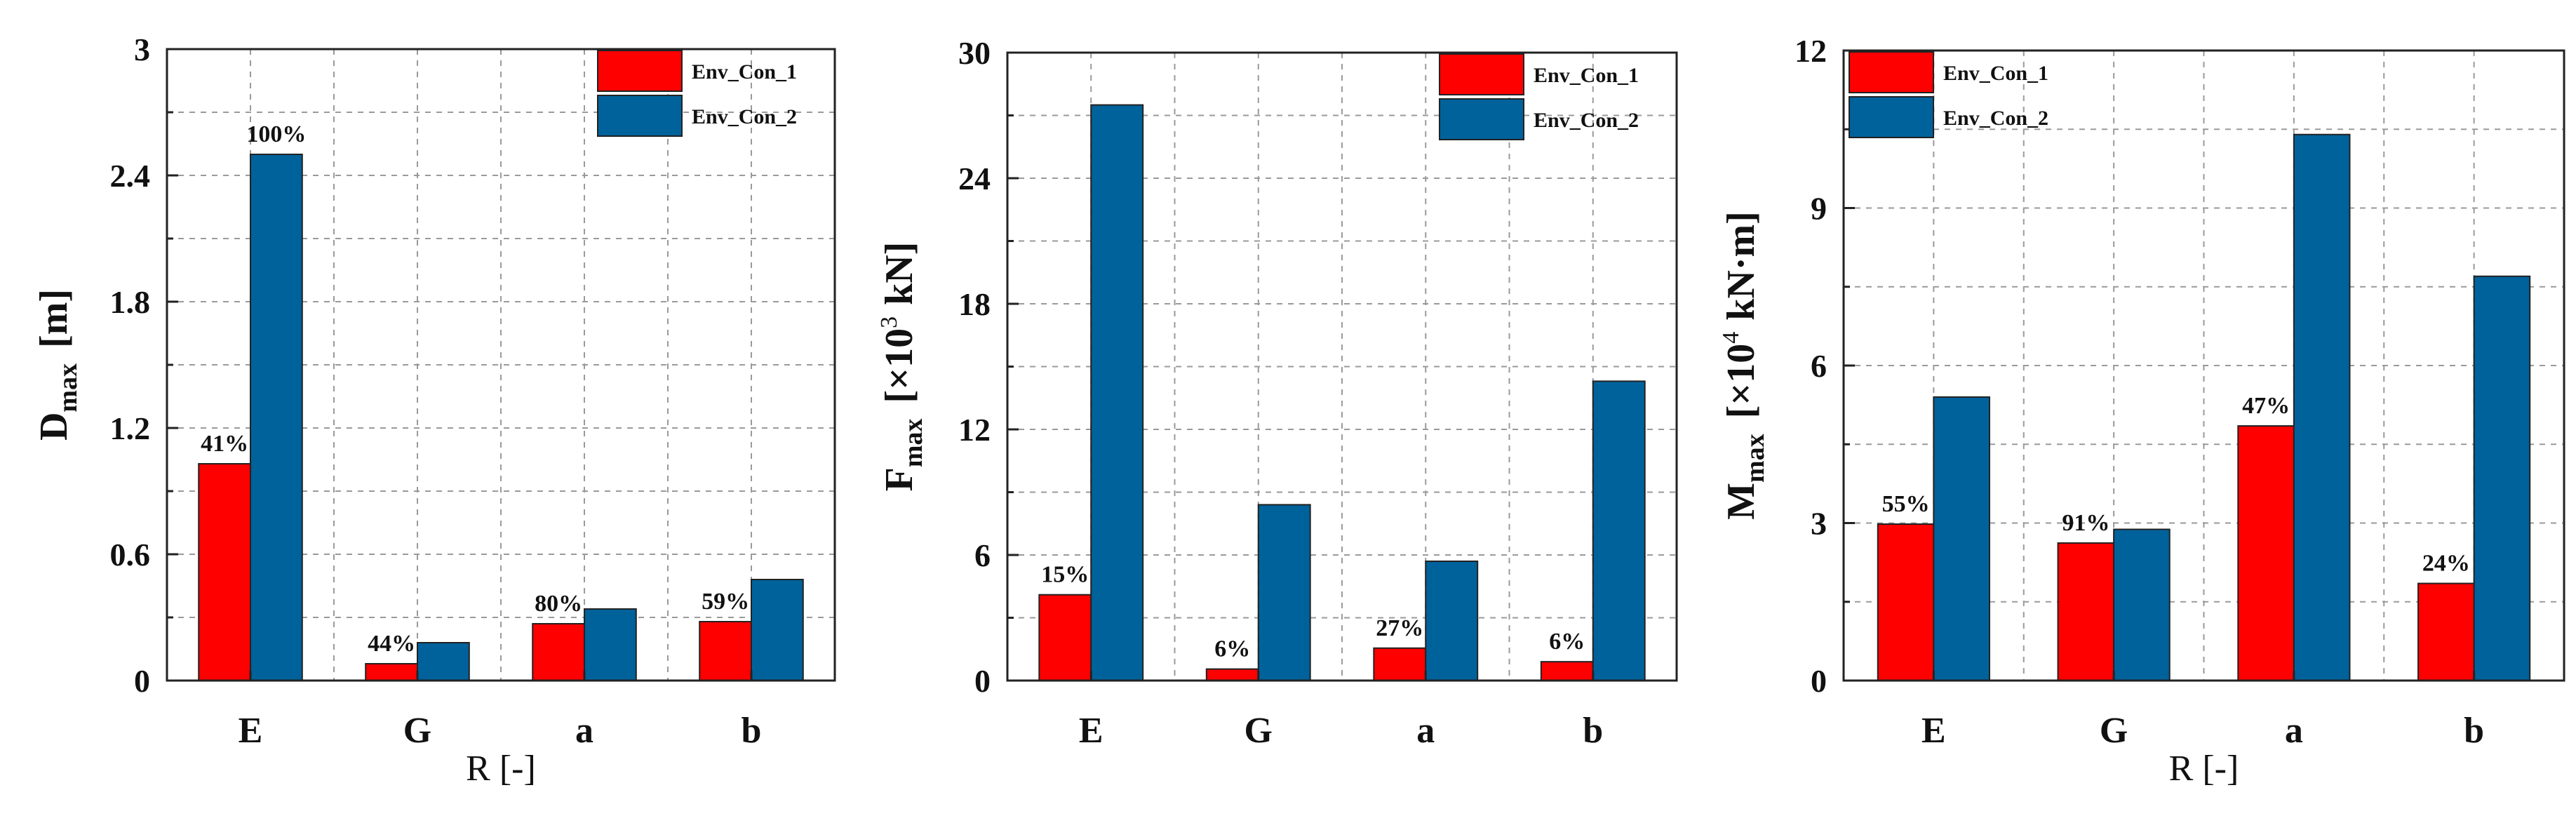  I want to click on data-label: 24%, so click(2446, 564).